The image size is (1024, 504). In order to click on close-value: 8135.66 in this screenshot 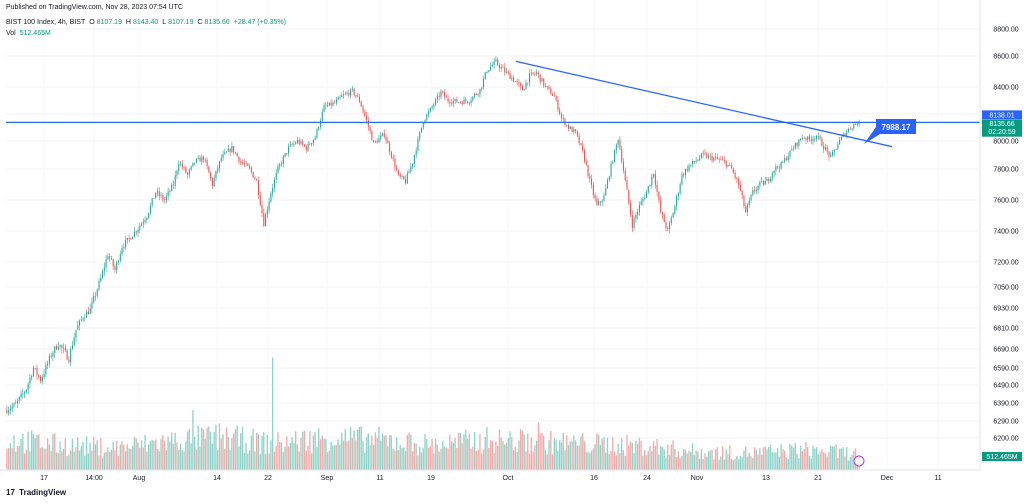, I will do `click(217, 22)`.